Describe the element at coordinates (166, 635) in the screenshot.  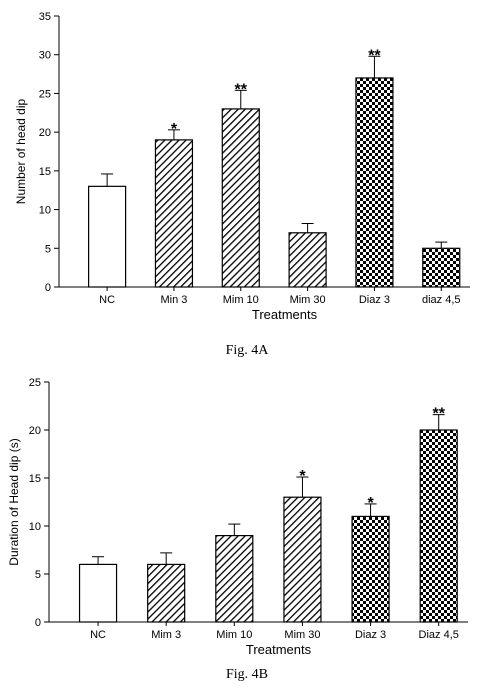
I see `x-tick-label: Mim 3` at that location.